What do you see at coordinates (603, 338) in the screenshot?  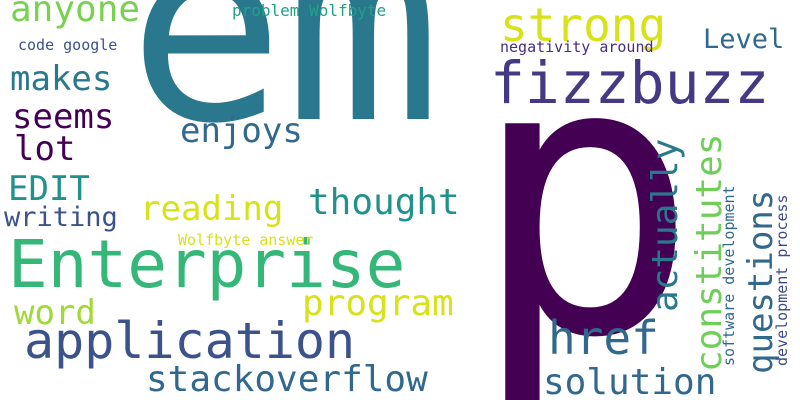 I see `word-href: href` at bounding box center [603, 338].